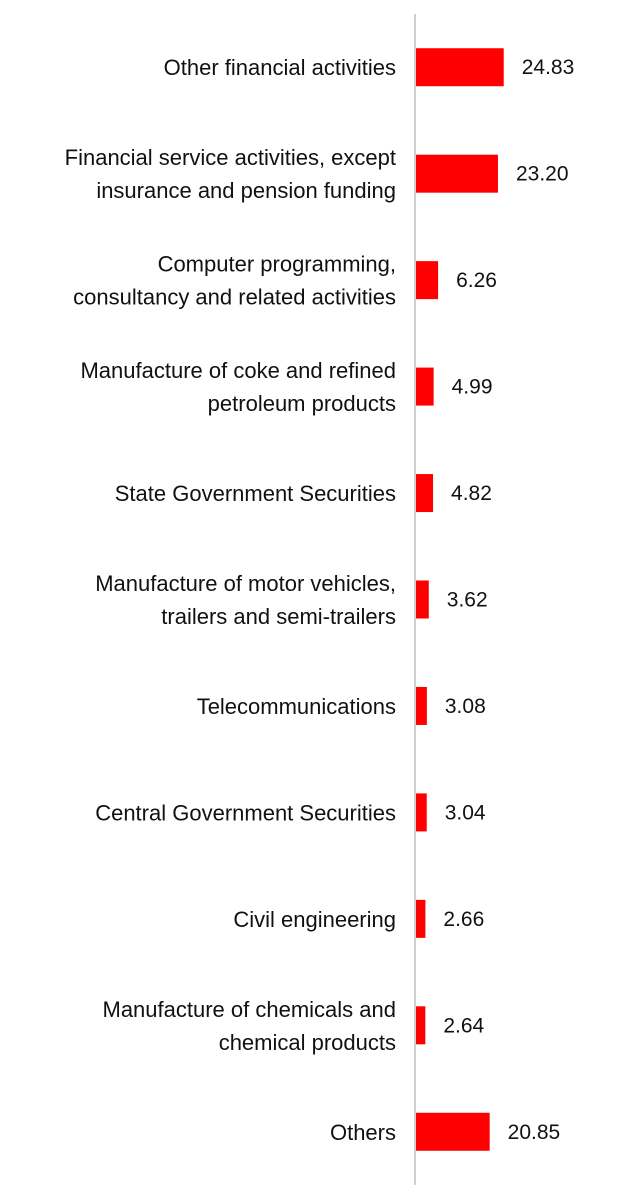 This screenshot has width=629, height=1193. What do you see at coordinates (542, 174) in the screenshot?
I see `value-label-1: 23.20` at bounding box center [542, 174].